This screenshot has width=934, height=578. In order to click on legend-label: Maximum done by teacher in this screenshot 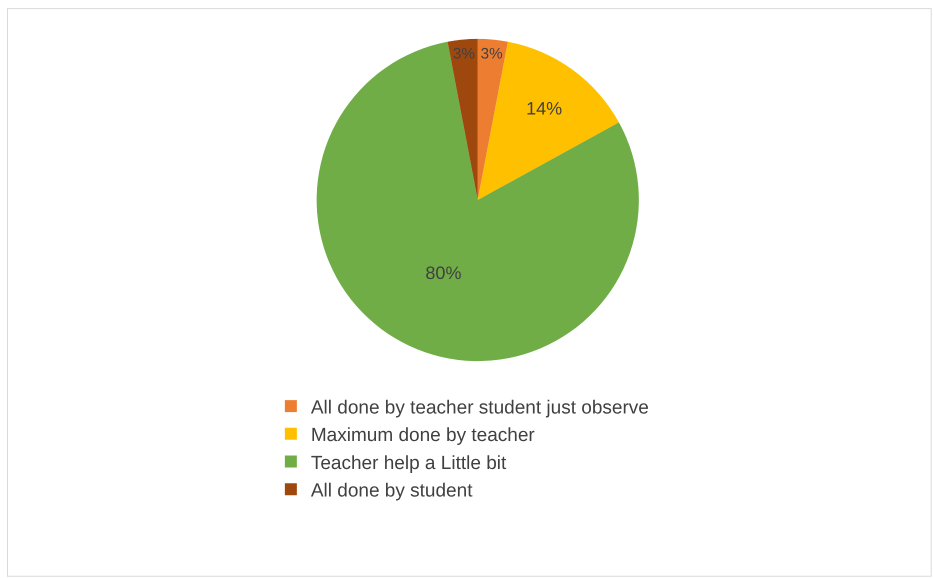, I will do `click(423, 435)`.